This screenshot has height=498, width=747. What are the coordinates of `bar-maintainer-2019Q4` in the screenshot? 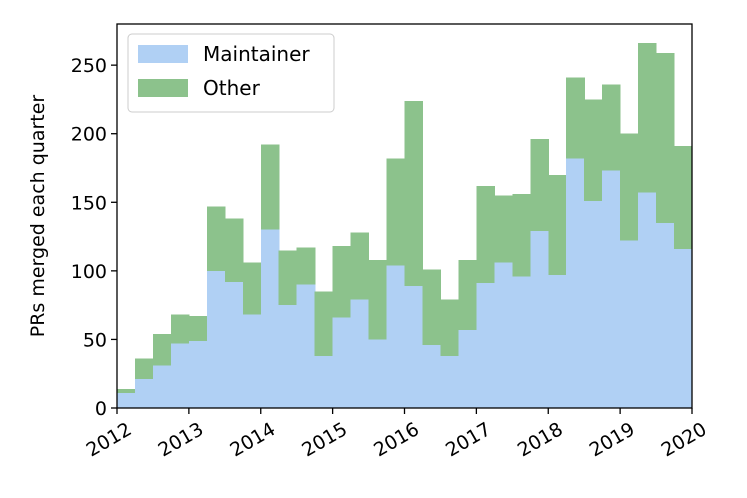 It's located at (683, 328).